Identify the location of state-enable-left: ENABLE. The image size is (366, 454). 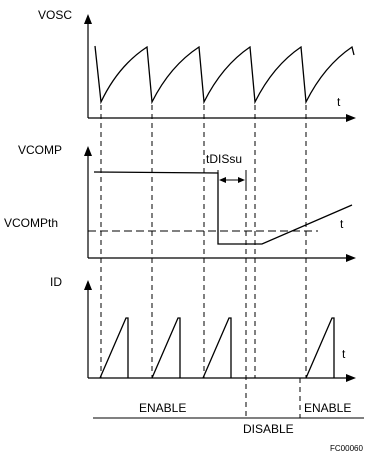
(162, 408).